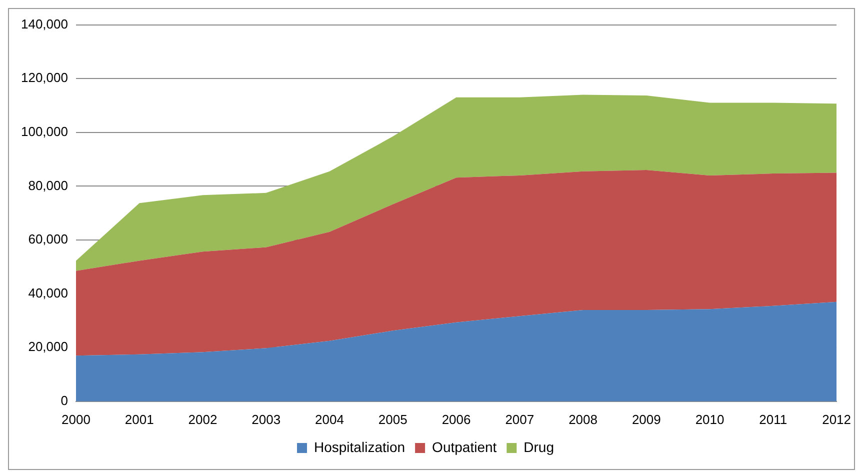 Image resolution: width=861 pixels, height=476 pixels. What do you see at coordinates (456, 419) in the screenshot?
I see `x-tick-label: 2006` at bounding box center [456, 419].